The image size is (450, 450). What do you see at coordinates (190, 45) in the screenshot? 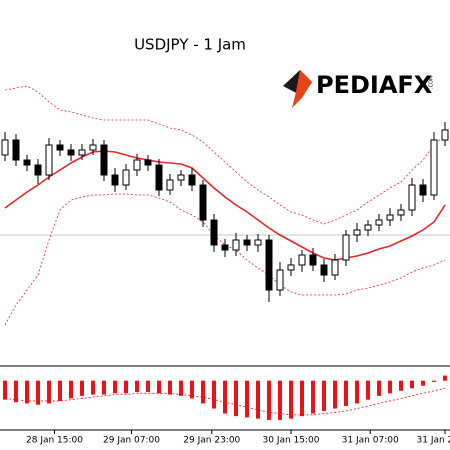
I see `chart-title: USDJPY - 1 Jam` at bounding box center [190, 45].